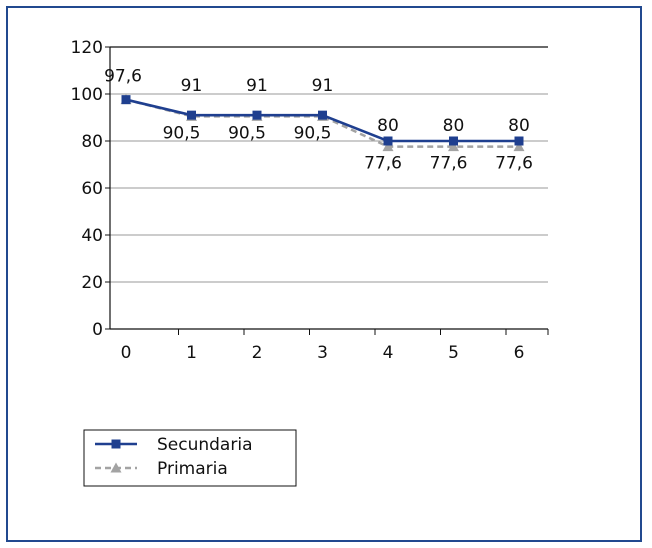 Image resolution: width=652 pixels, height=548 pixels. I want to click on x-tick-label: 1, so click(191, 353).